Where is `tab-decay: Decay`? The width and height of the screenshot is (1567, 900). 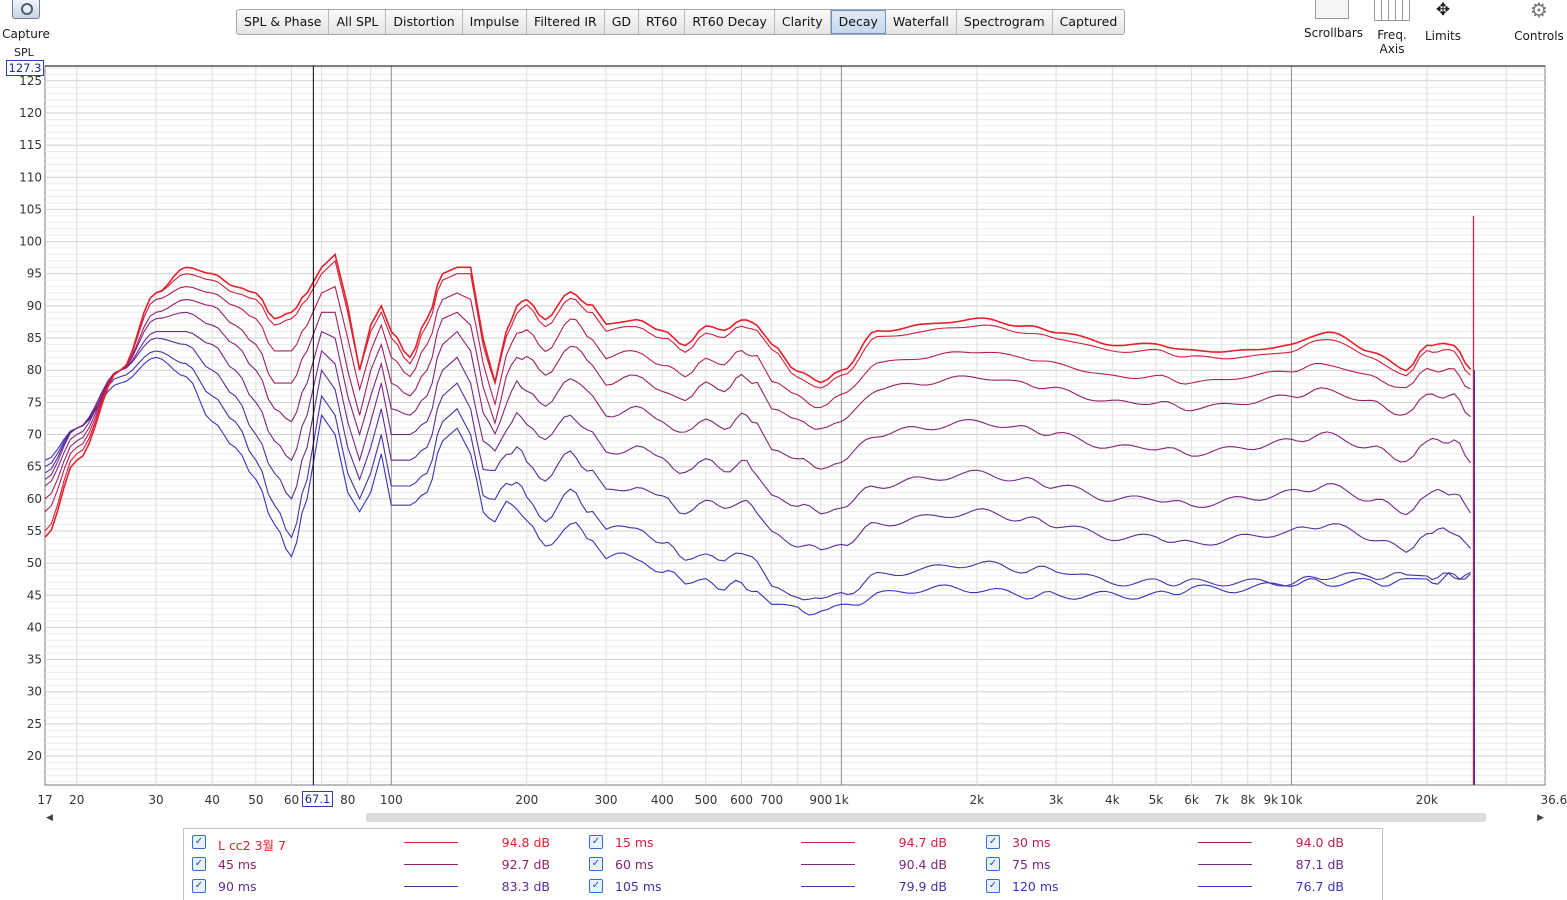 tab-decay: Decay is located at coordinates (858, 22).